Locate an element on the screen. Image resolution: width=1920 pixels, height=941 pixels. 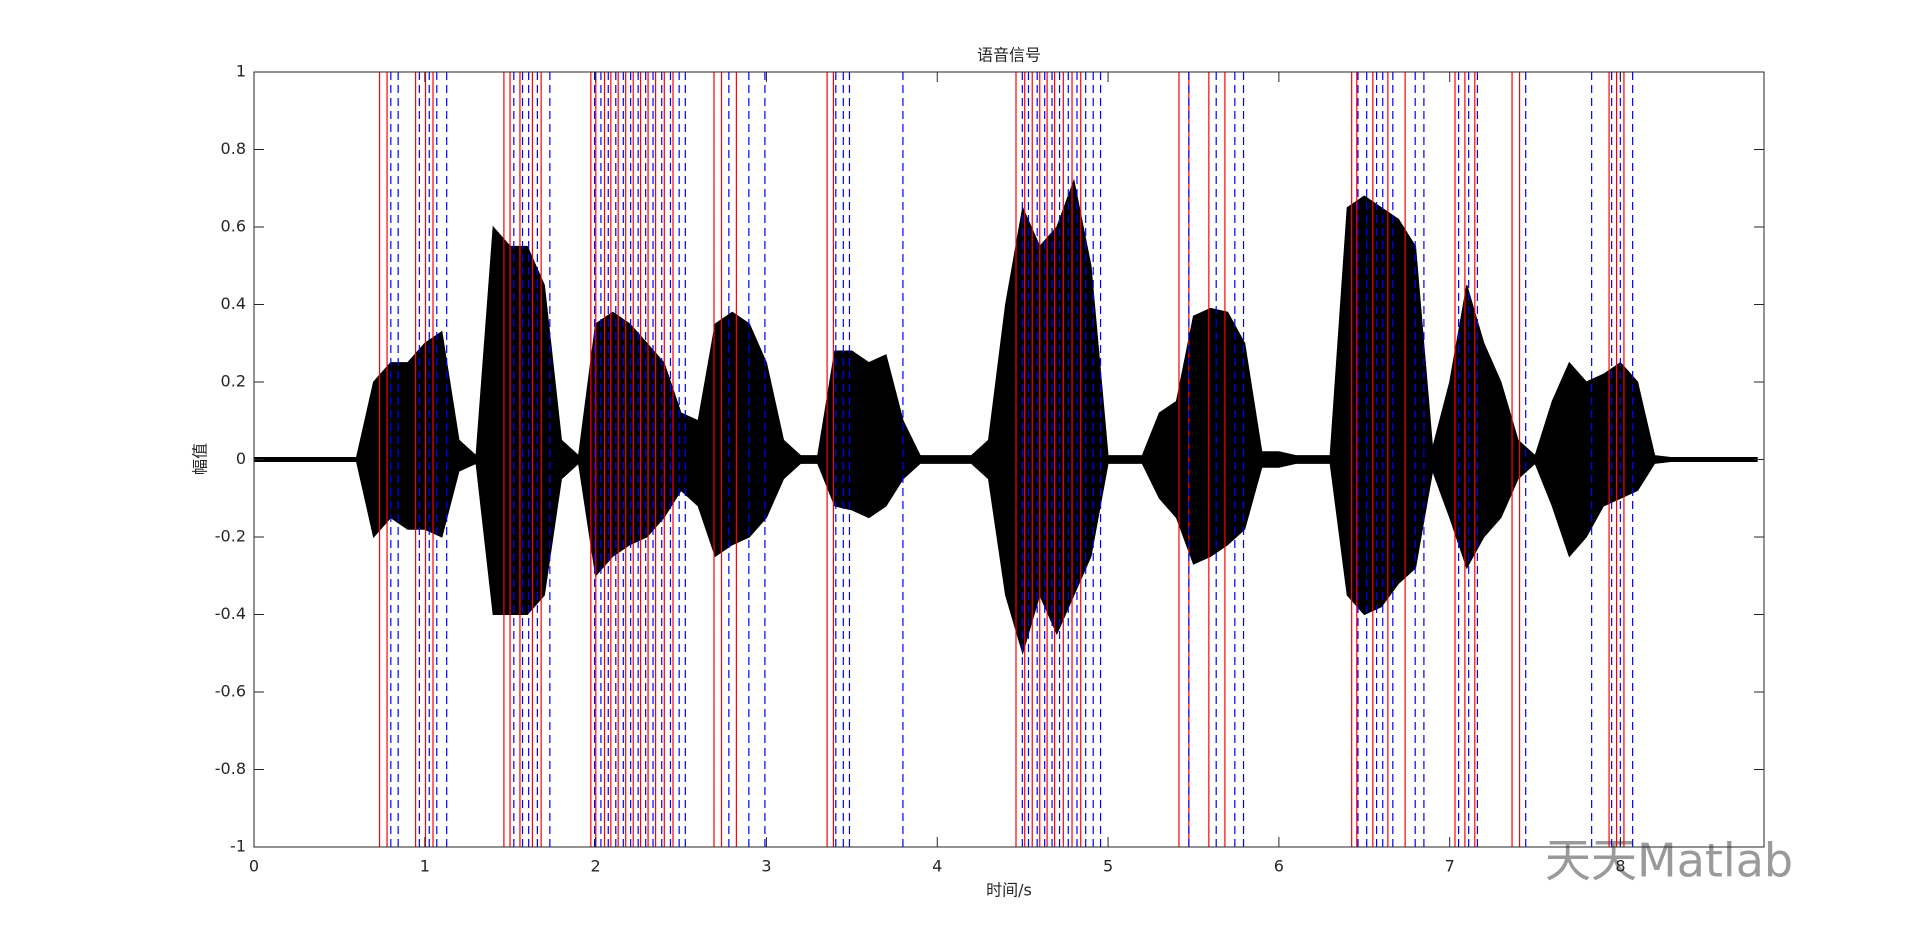
x-tick-label: 0 is located at coordinates (254, 866).